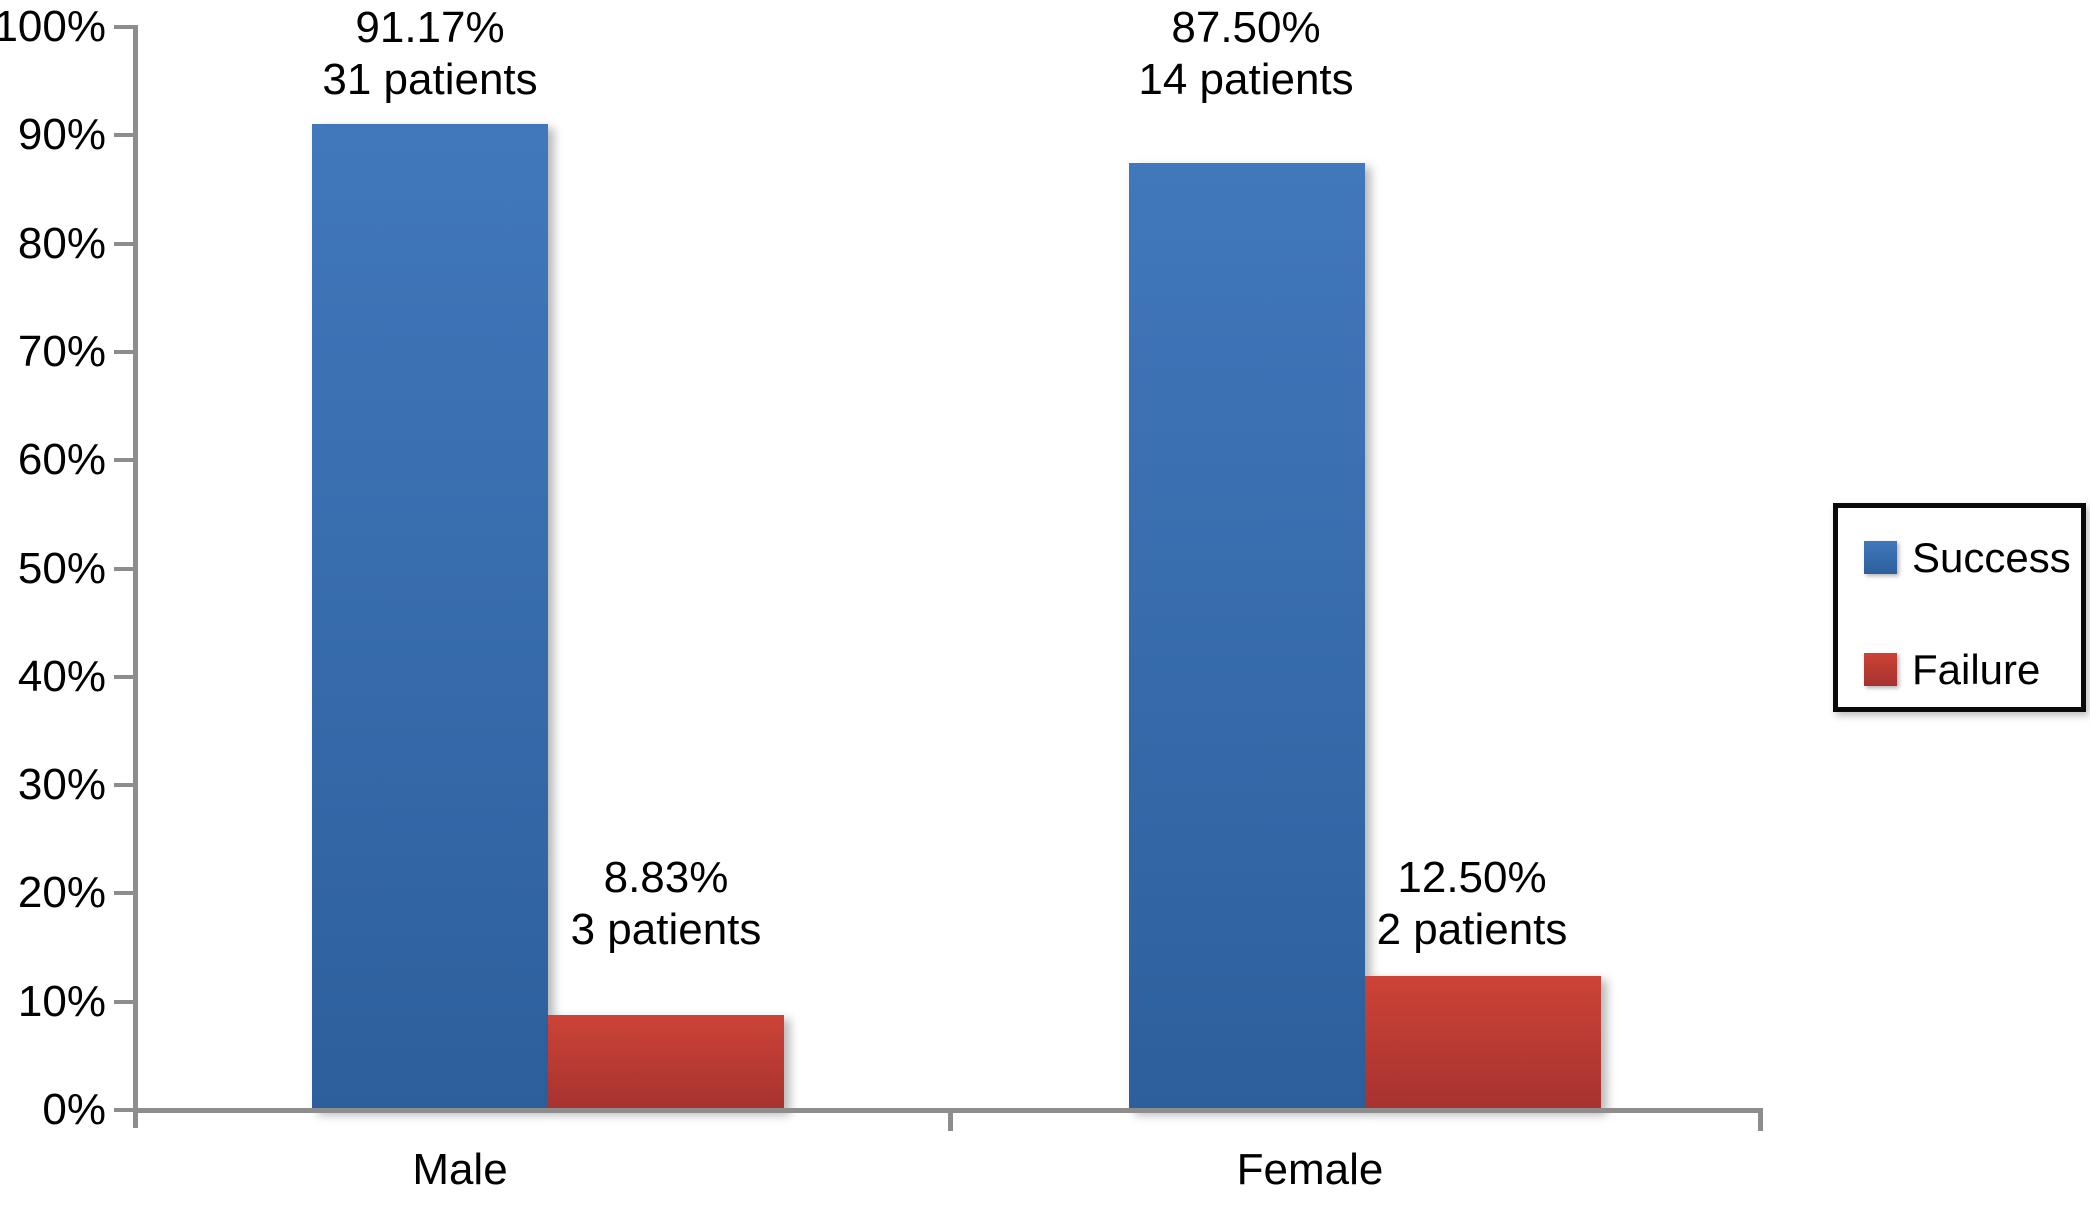 The width and height of the screenshot is (2090, 1219). Describe the element at coordinates (61, 568) in the screenshot. I see `y-tick-label: 50%` at that location.